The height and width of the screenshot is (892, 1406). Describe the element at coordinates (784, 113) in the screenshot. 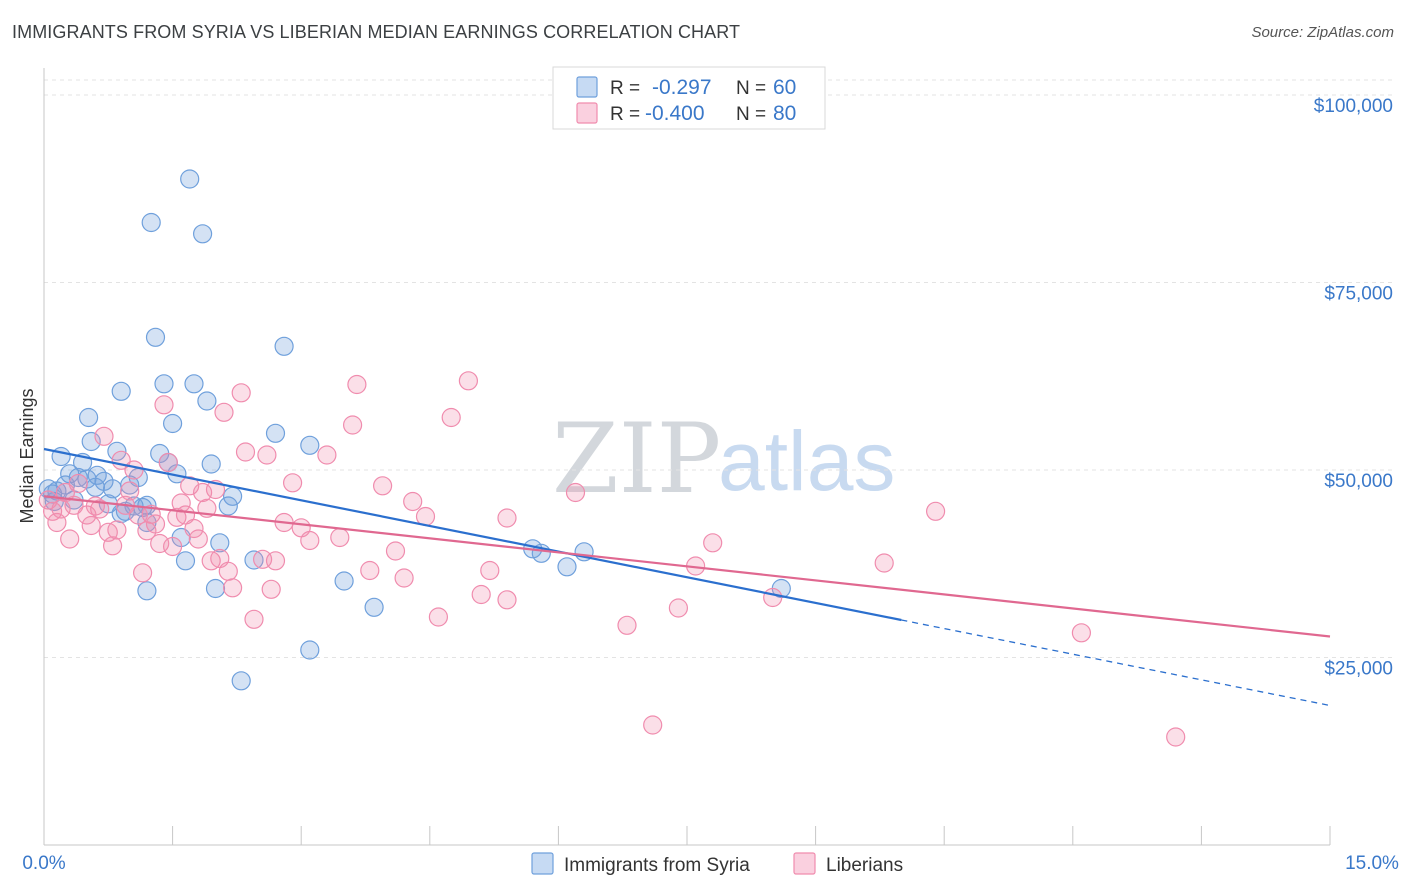

I see `stats-n-value-liberians: 80` at that location.